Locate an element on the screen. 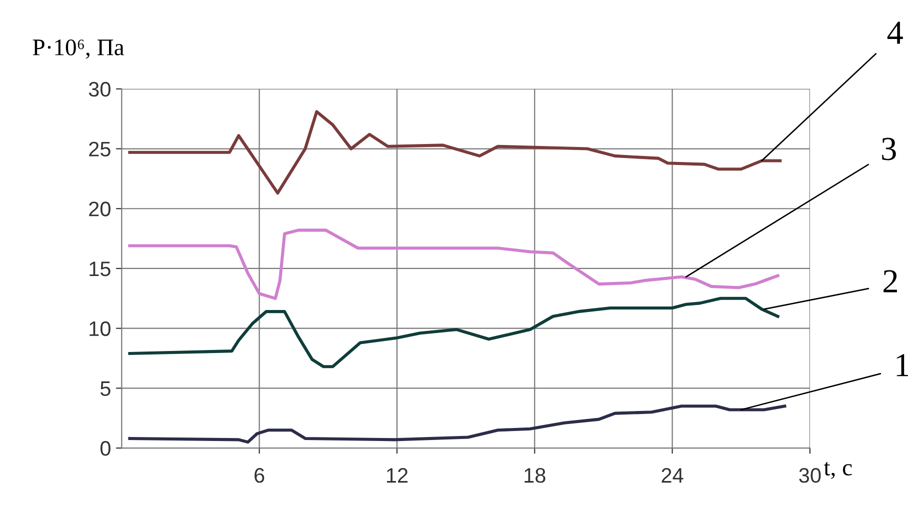  x-axis-title: t, с is located at coordinates (838, 470).